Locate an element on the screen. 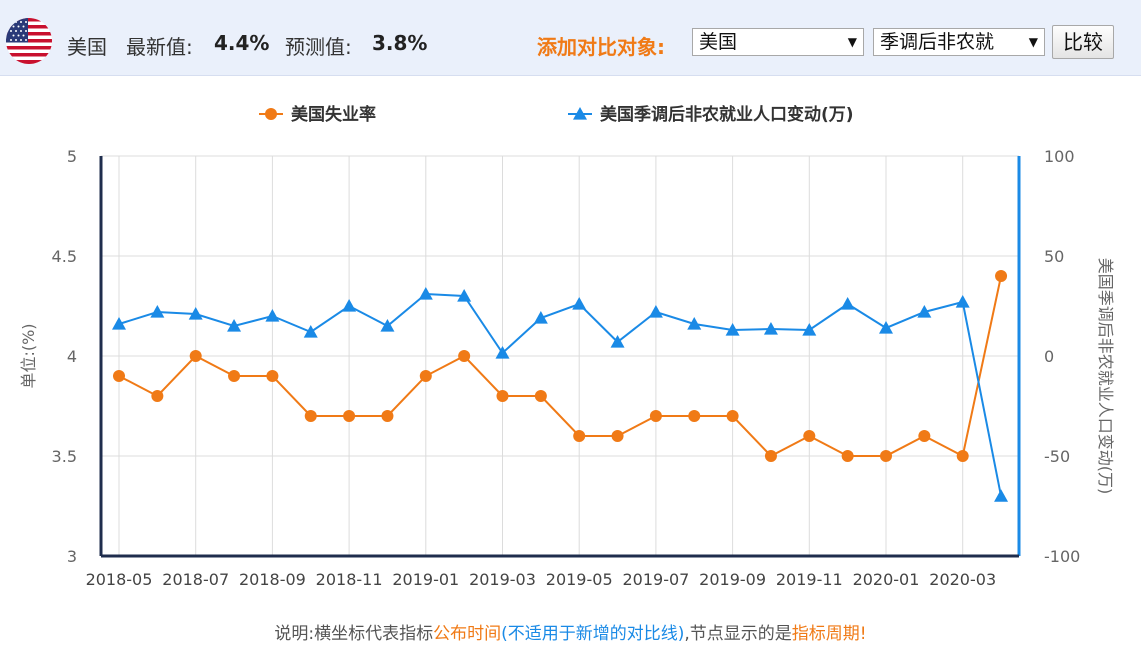  x-tick-label: 2018-07 is located at coordinates (195, 579).